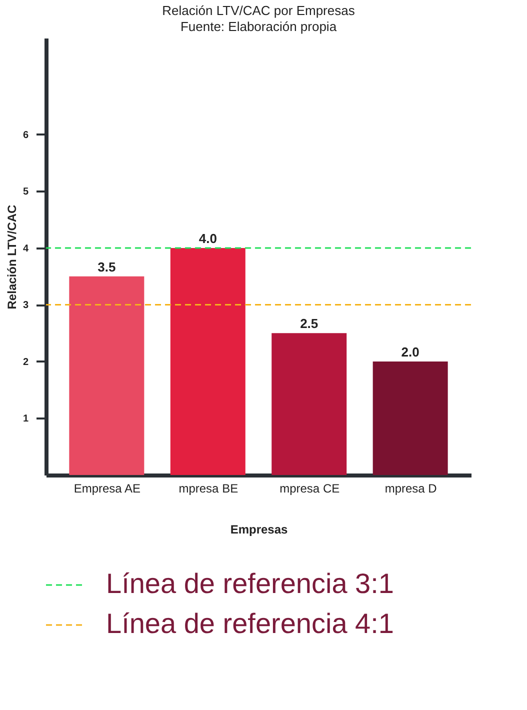 The height and width of the screenshot is (710, 527). Describe the element at coordinates (107, 489) in the screenshot. I see `x-tick-label: Empresa AE` at that location.